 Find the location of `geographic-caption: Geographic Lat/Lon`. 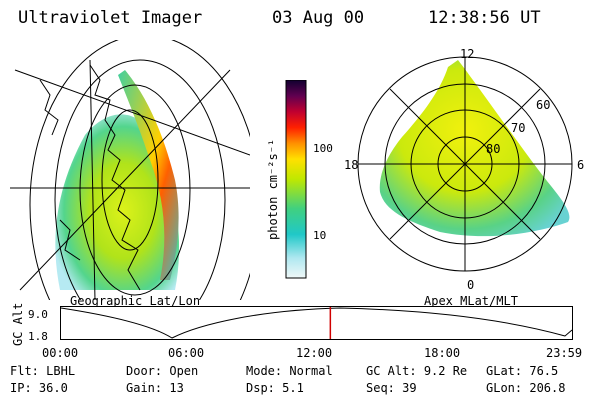

geographic-caption: Geographic Lat/Lon is located at coordinates (135, 301).